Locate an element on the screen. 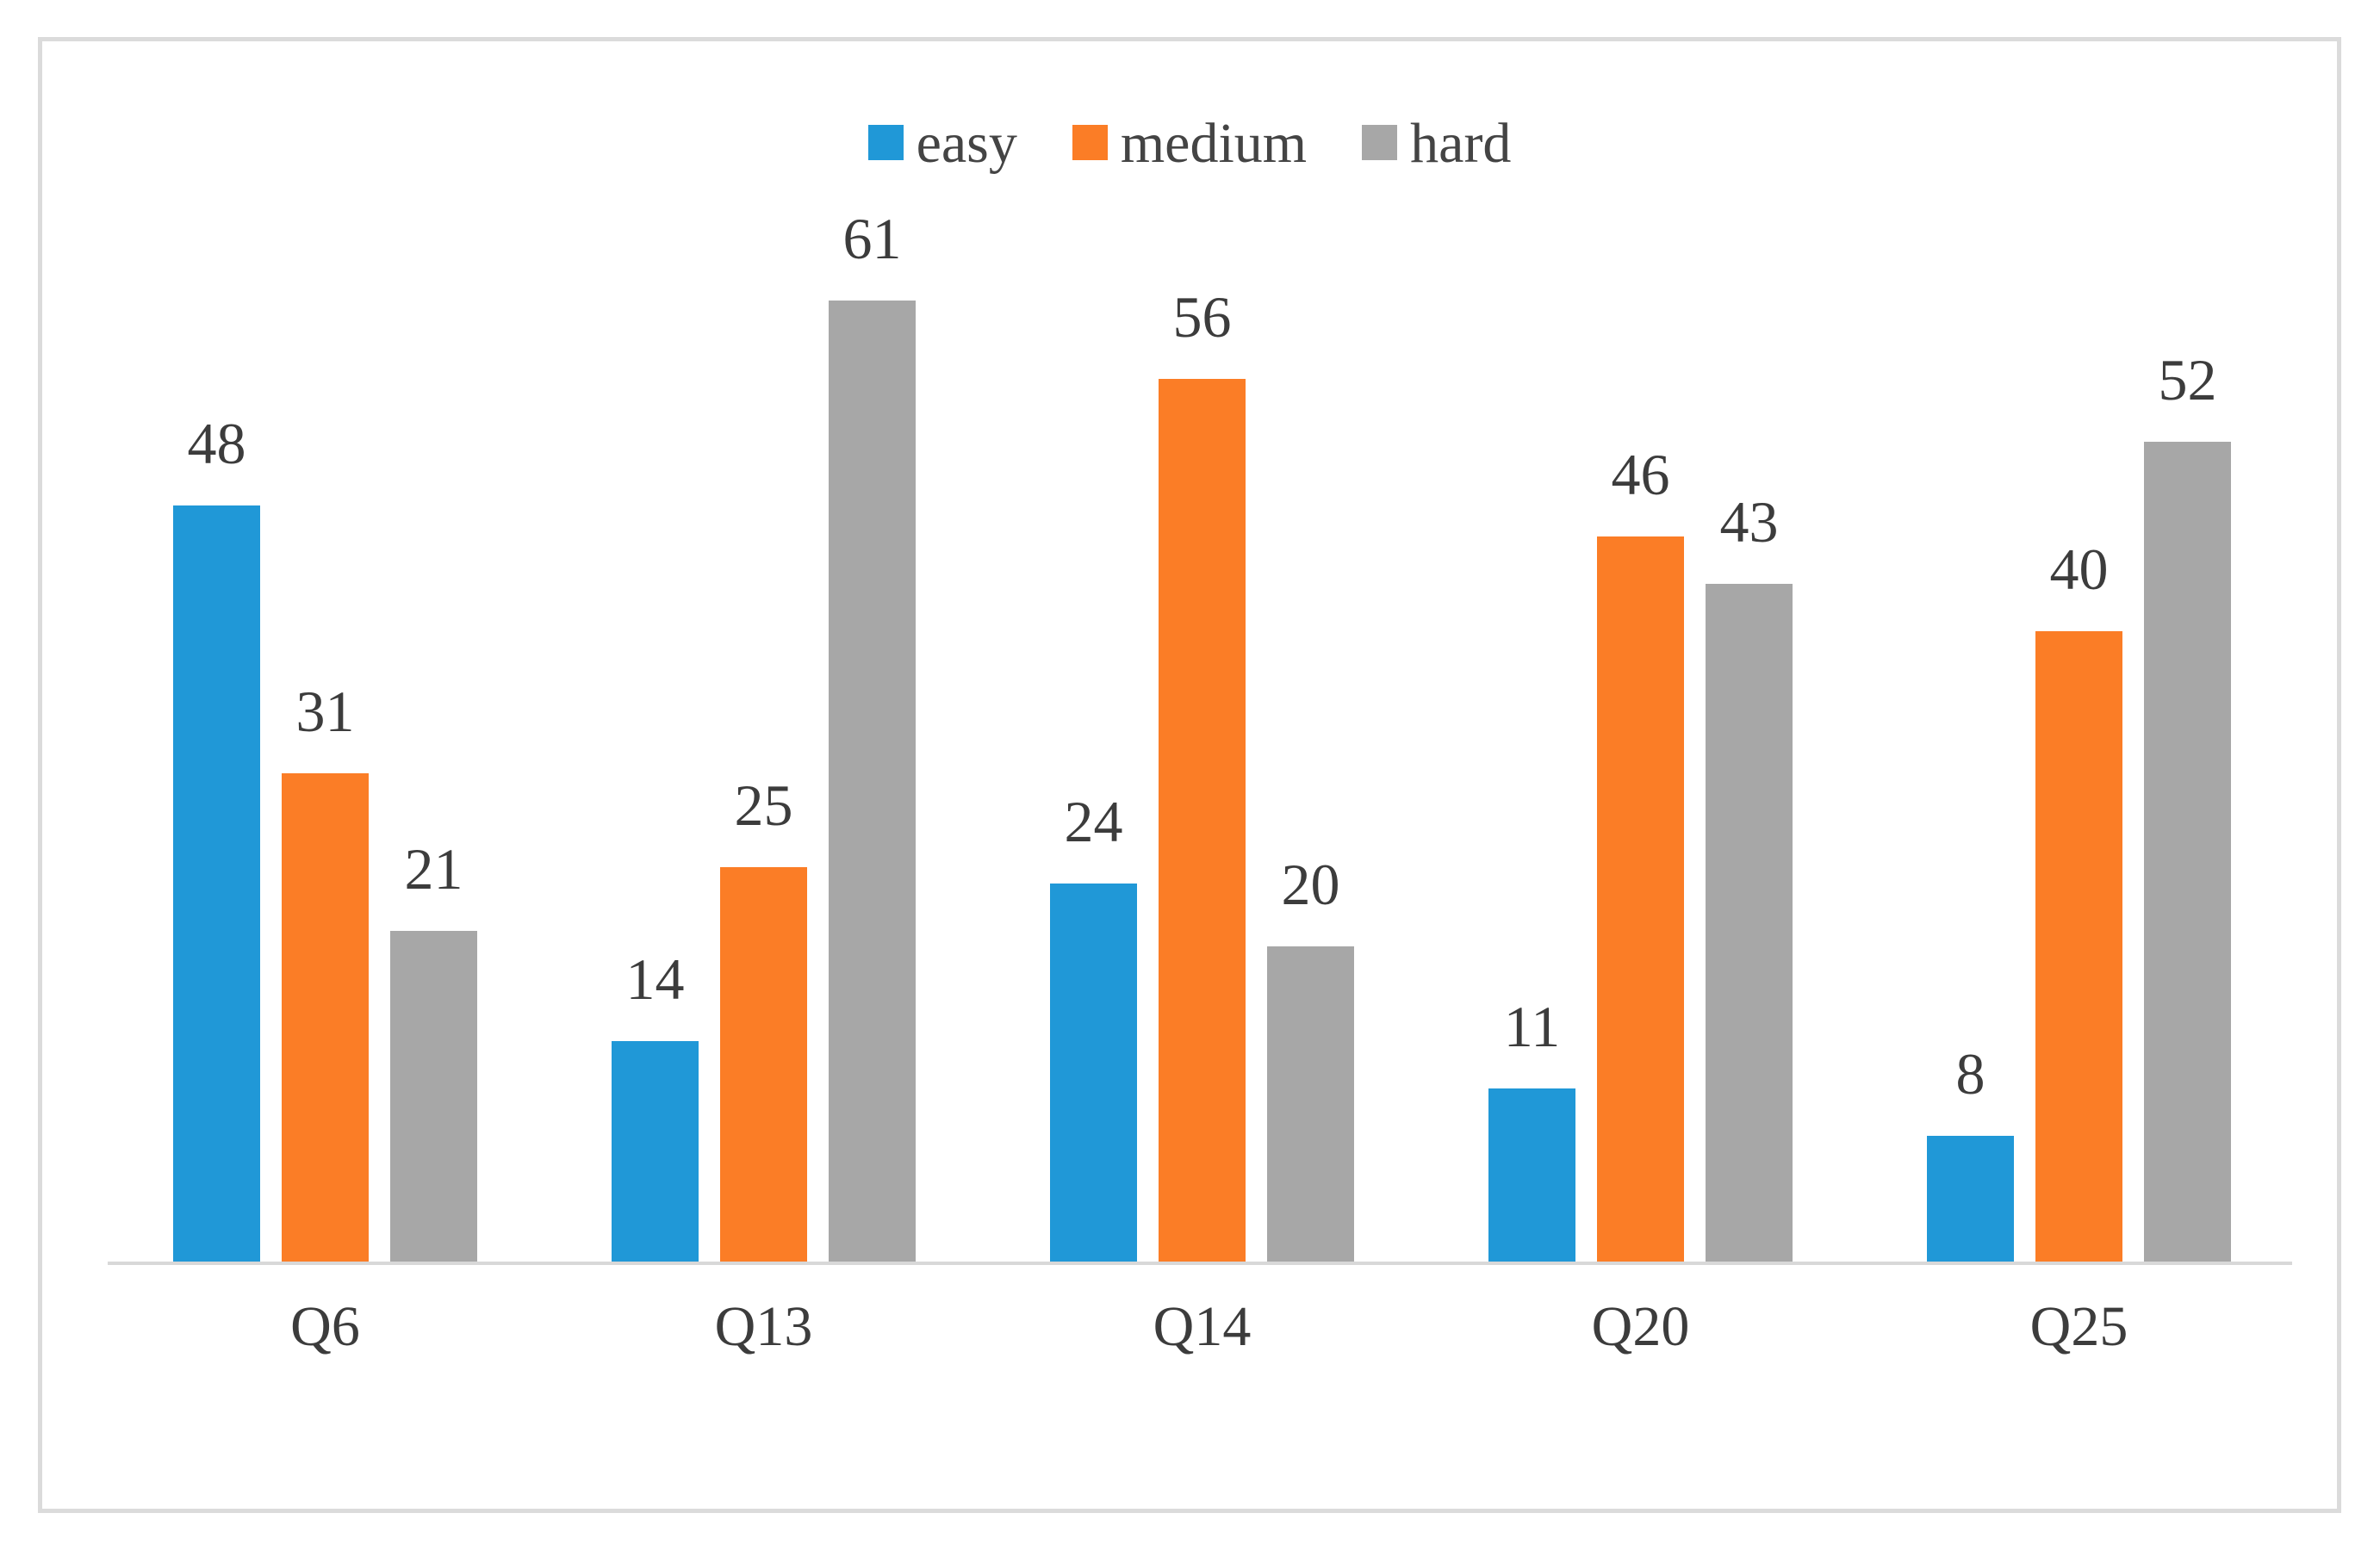 This screenshot has width=2380, height=1544. bar-slot-hard: 52 is located at coordinates (2188, 805).